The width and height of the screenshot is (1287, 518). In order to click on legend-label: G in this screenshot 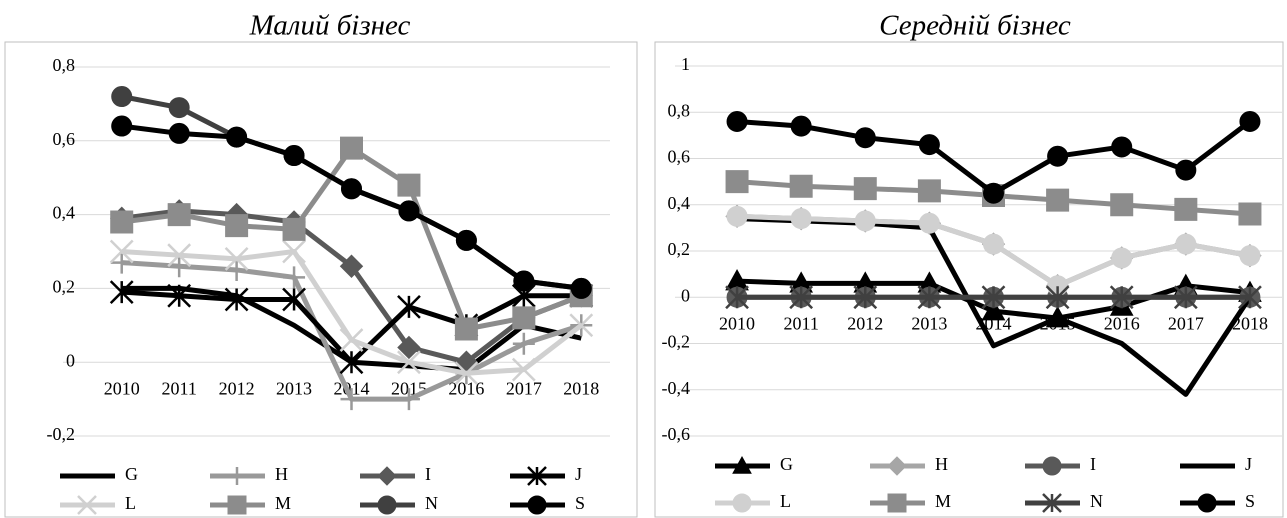, I will do `click(786, 464)`.